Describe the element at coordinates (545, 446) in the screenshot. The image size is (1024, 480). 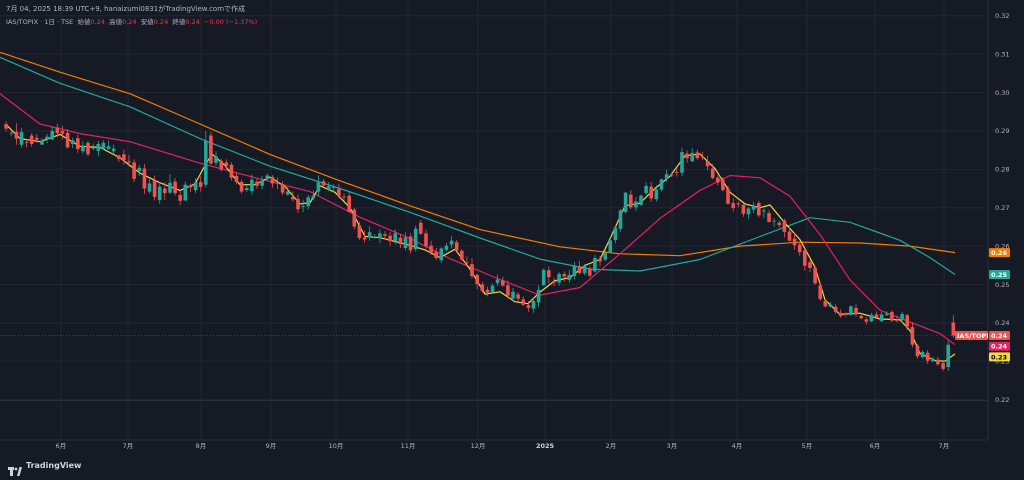
I see `x-tick-label: 2025` at that location.